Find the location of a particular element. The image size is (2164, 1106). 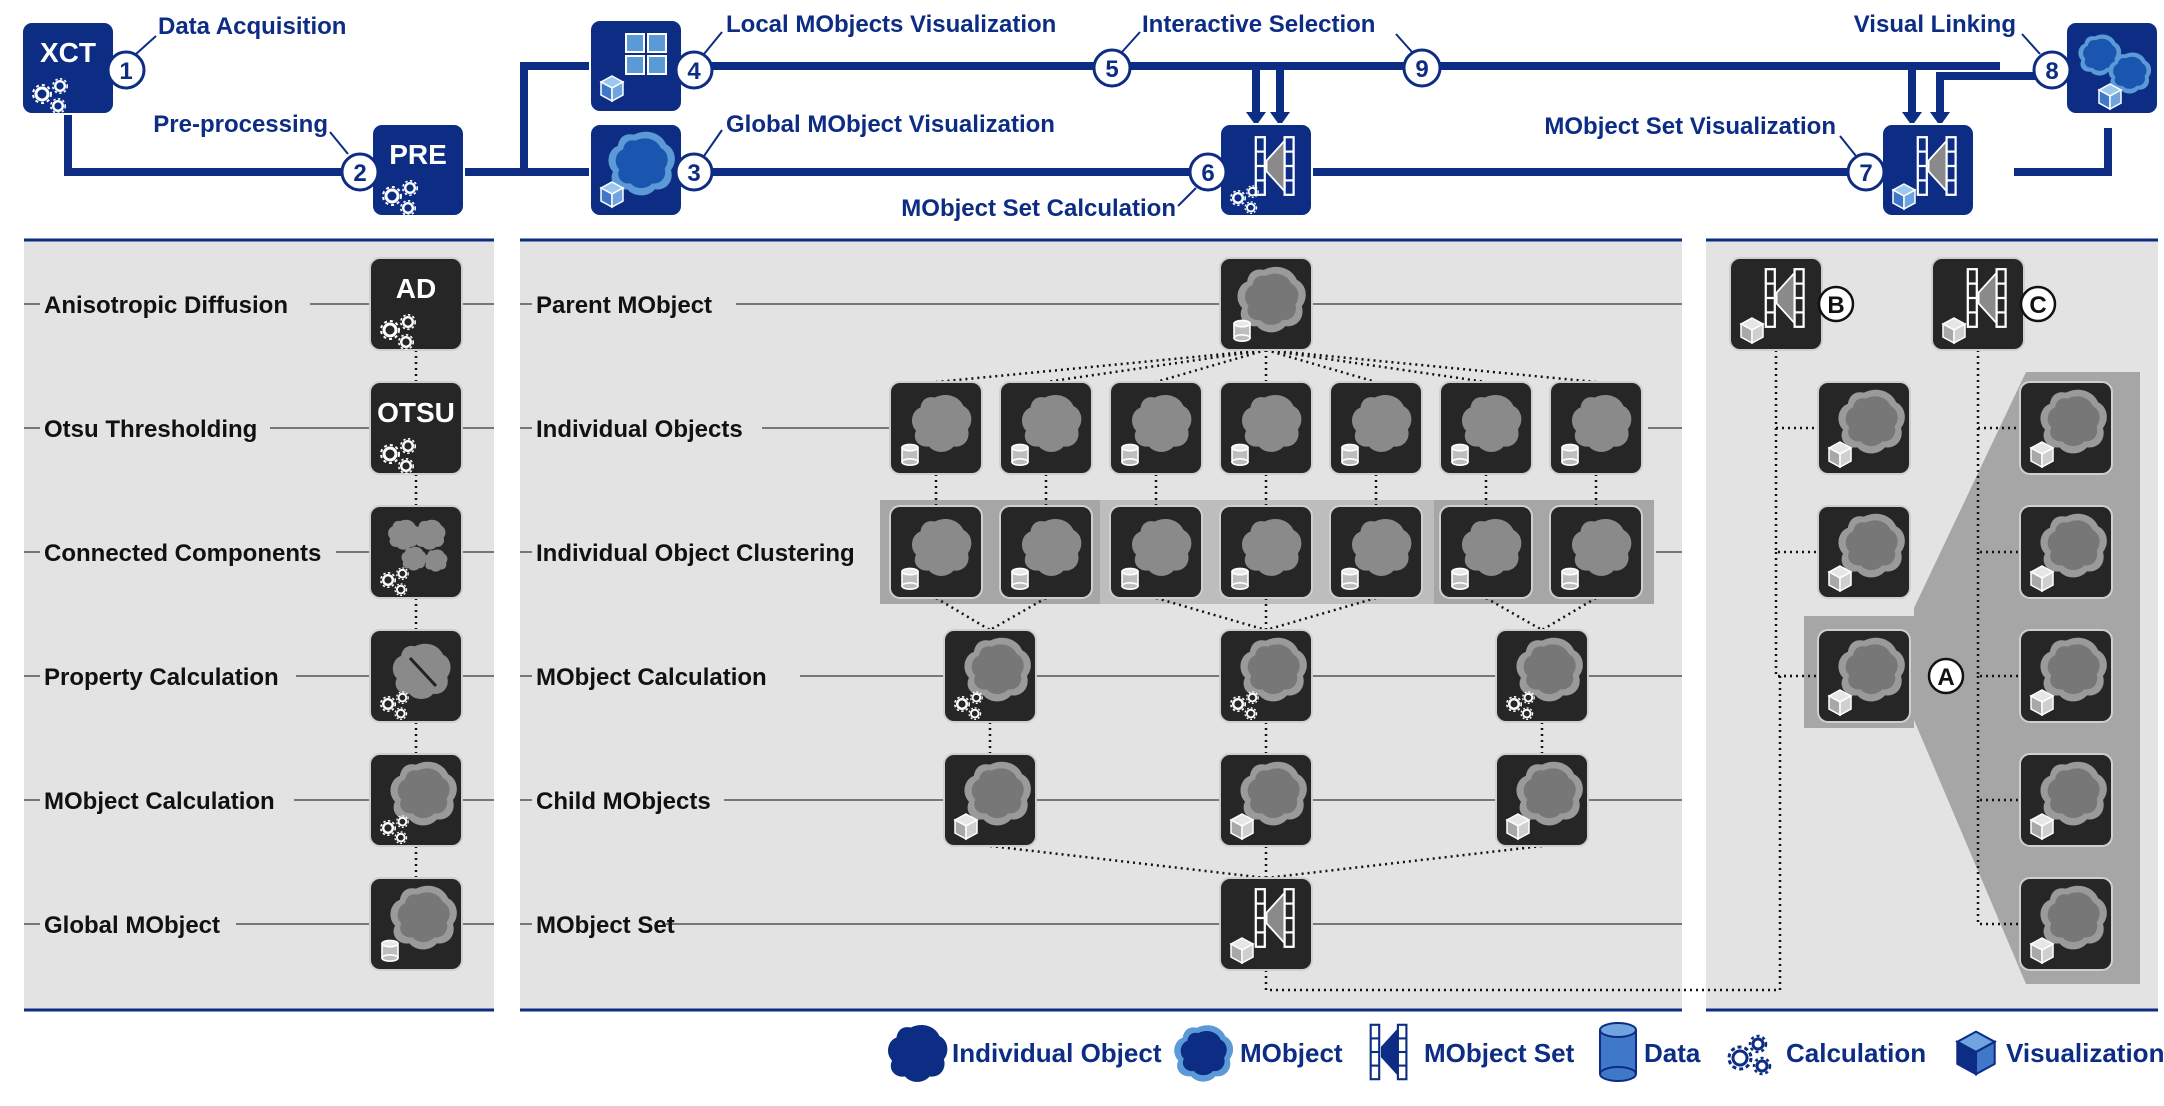

step-number: 4 is located at coordinates (694, 71).